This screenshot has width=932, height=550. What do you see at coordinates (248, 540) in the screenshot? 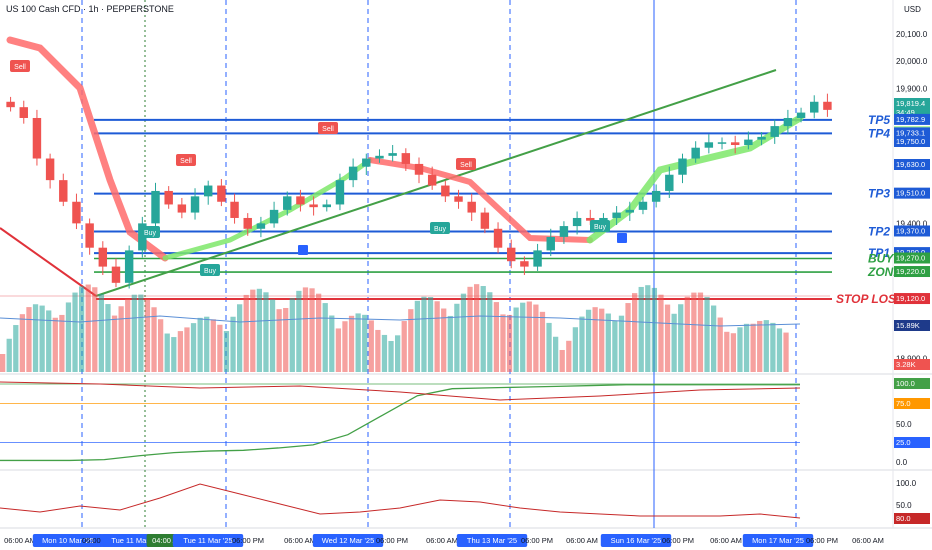
I see `time-tick: 06:00 PM` at bounding box center [248, 540].